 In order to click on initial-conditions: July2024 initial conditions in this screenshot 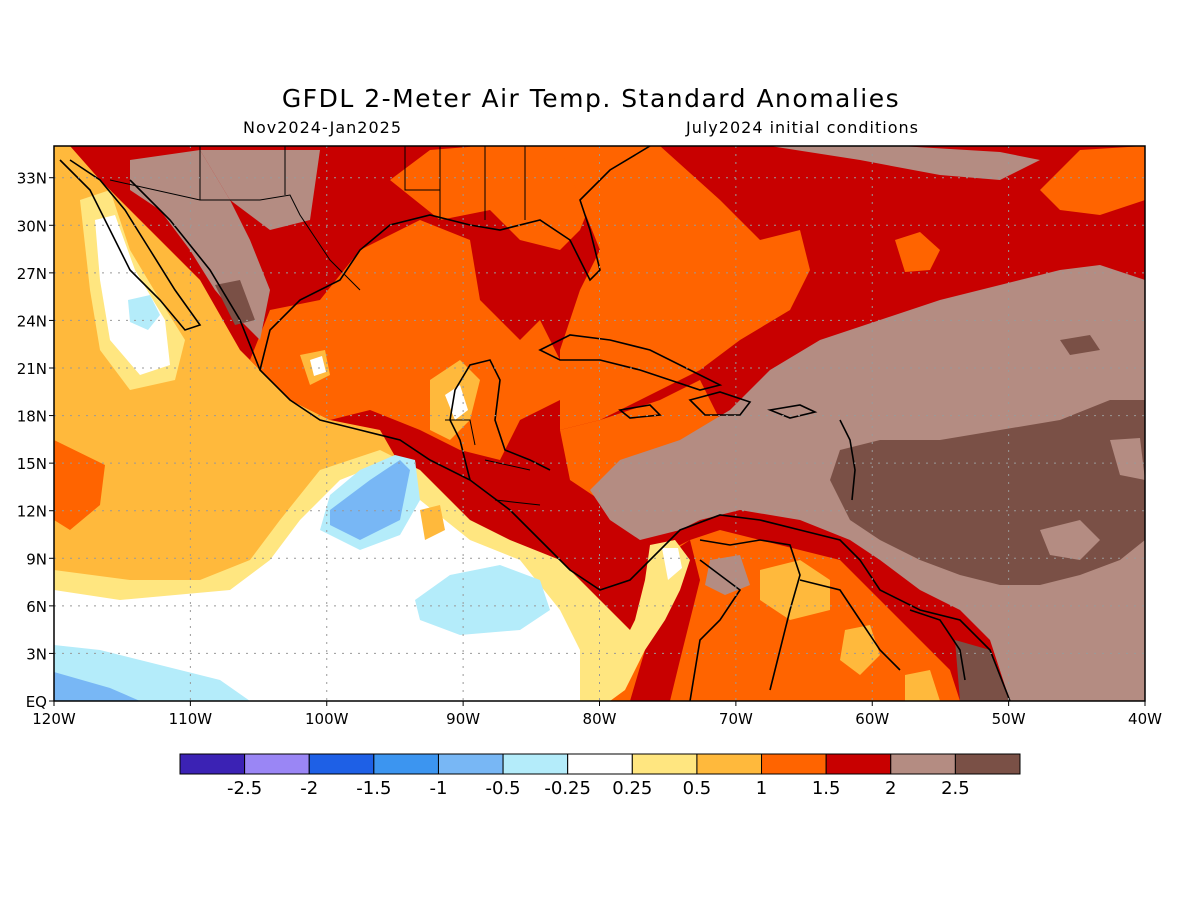, I will do `click(802, 127)`.